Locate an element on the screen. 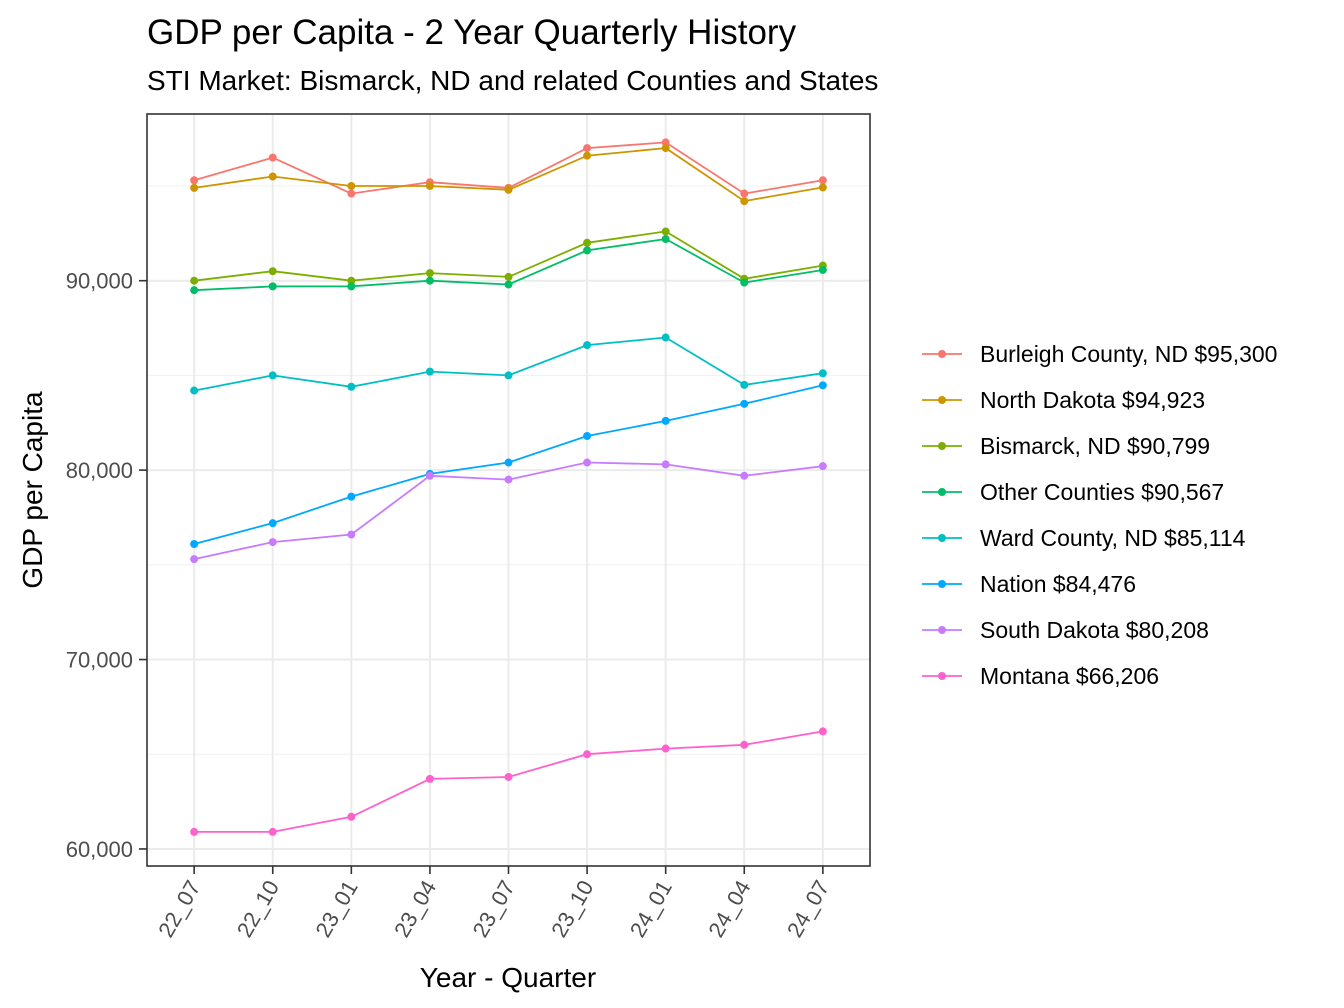  legend-label-2: Bismarck, ND $90,799 is located at coordinates (1095, 446).